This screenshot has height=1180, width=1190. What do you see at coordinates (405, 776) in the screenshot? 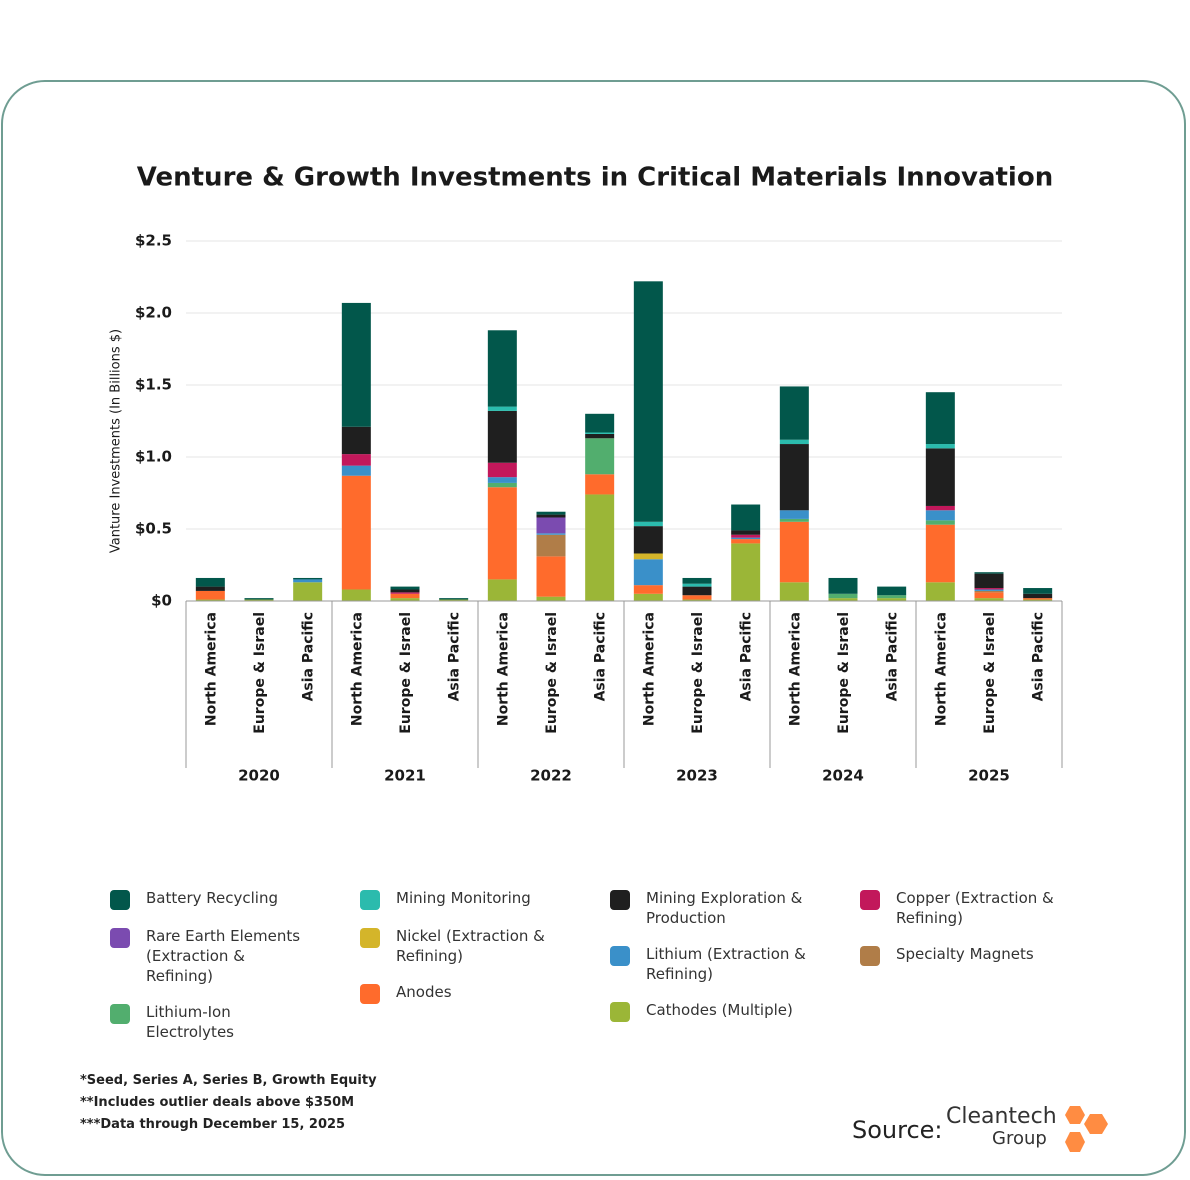
I see `group-label: 2021` at bounding box center [405, 776].